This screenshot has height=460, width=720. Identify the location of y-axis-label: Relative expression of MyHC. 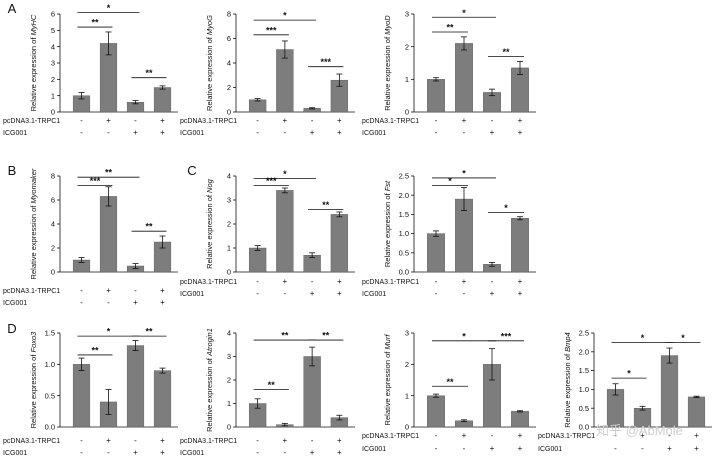
(33, 62).